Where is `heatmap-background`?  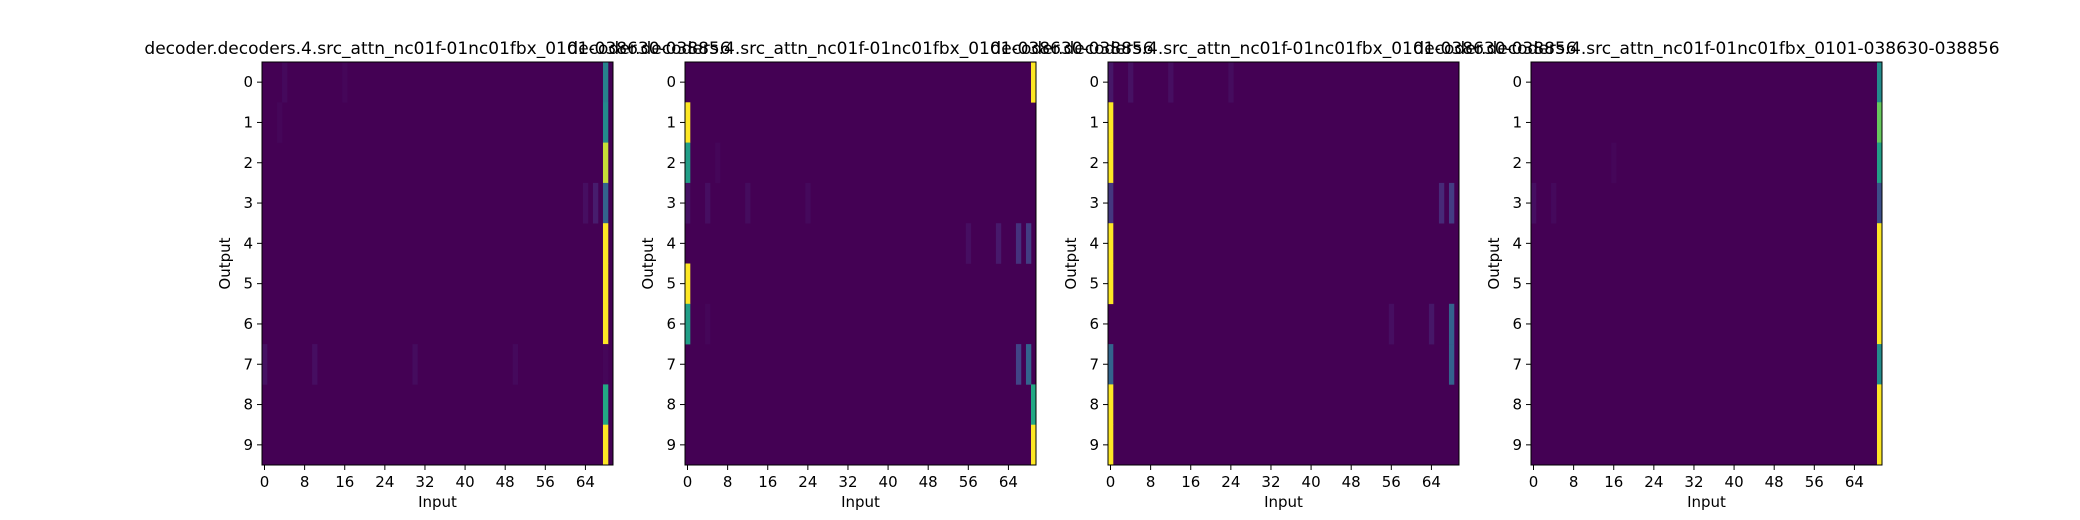 heatmap-background is located at coordinates (1283, 263).